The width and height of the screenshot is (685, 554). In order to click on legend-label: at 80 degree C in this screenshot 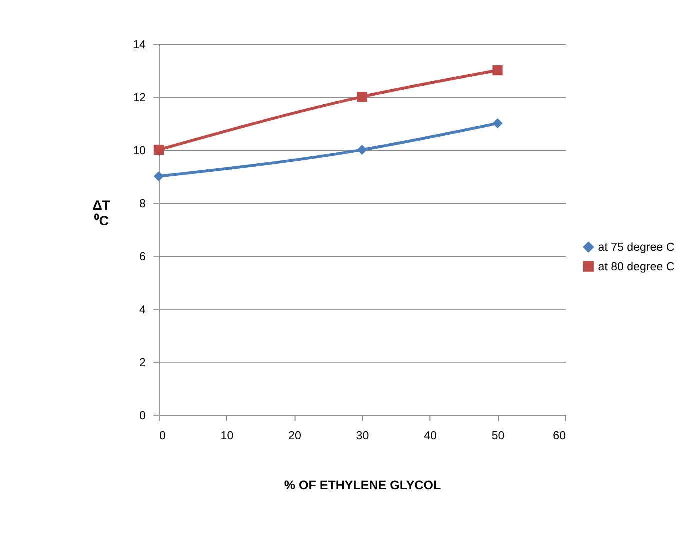, I will do `click(636, 267)`.